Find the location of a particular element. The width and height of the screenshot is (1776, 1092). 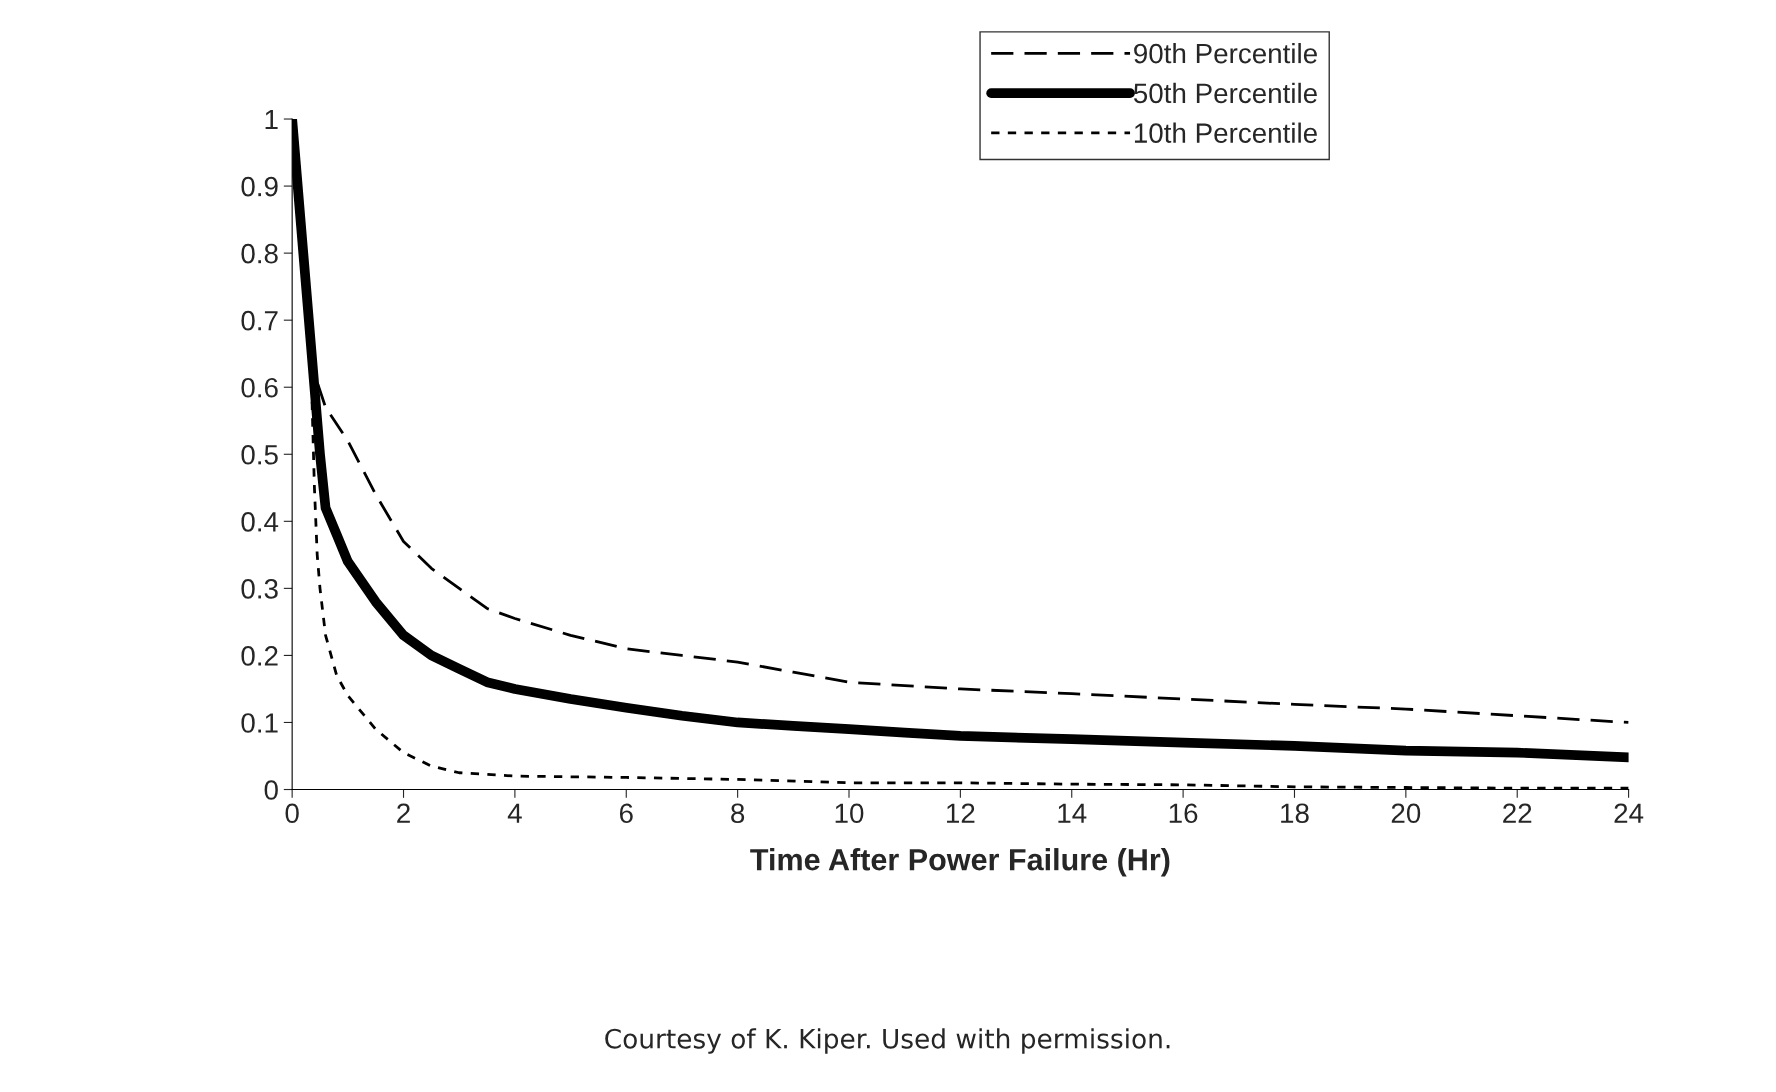

y-tick-label: 0.5 is located at coordinates (259, 454).